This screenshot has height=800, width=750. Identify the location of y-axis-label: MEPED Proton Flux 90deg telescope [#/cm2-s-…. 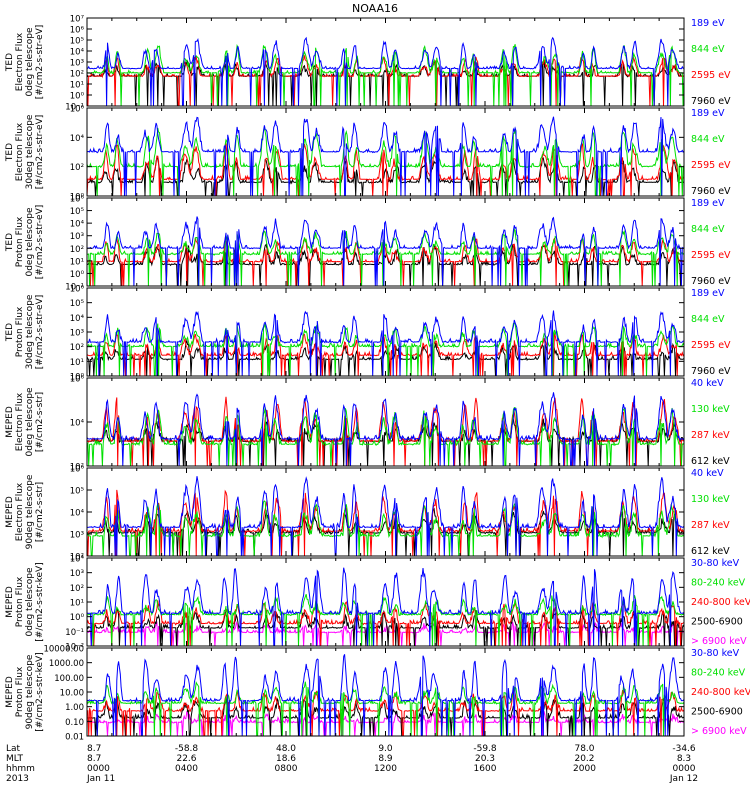
(25, 691).